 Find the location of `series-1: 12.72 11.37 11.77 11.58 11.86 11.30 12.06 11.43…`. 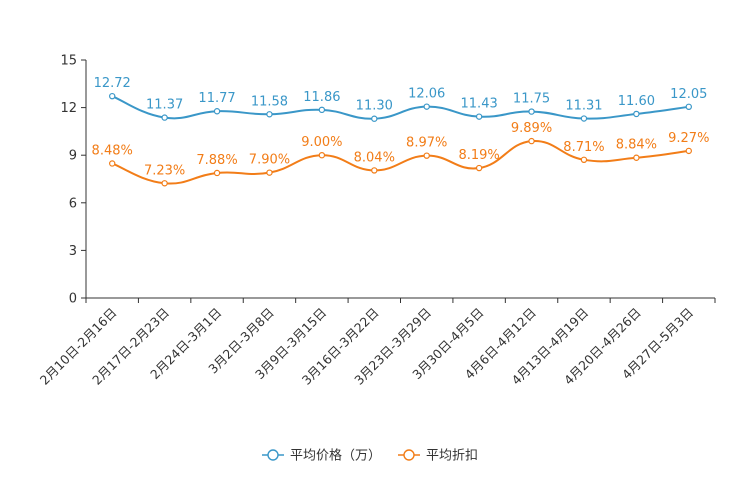

series-1: 12.72 11.37 11.77 11.58 11.86 11.30 12.06 11.43… is located at coordinates (400, 99).